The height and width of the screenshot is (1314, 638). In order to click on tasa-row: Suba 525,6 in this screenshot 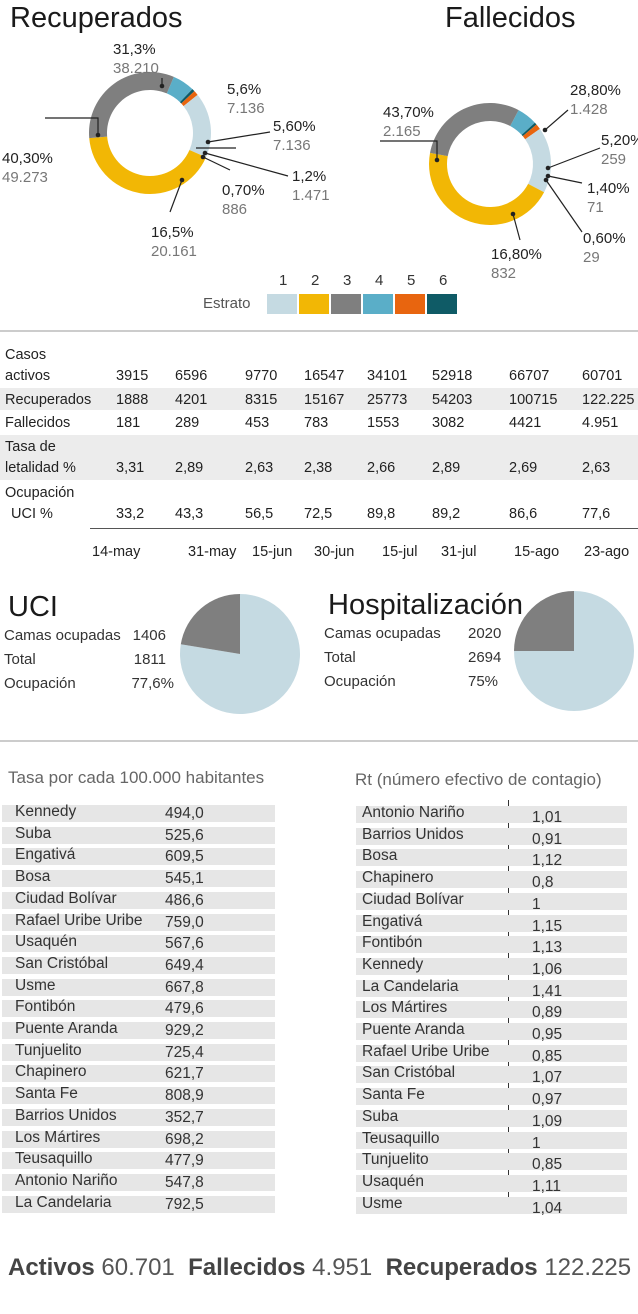, I will do `click(138, 835)`.